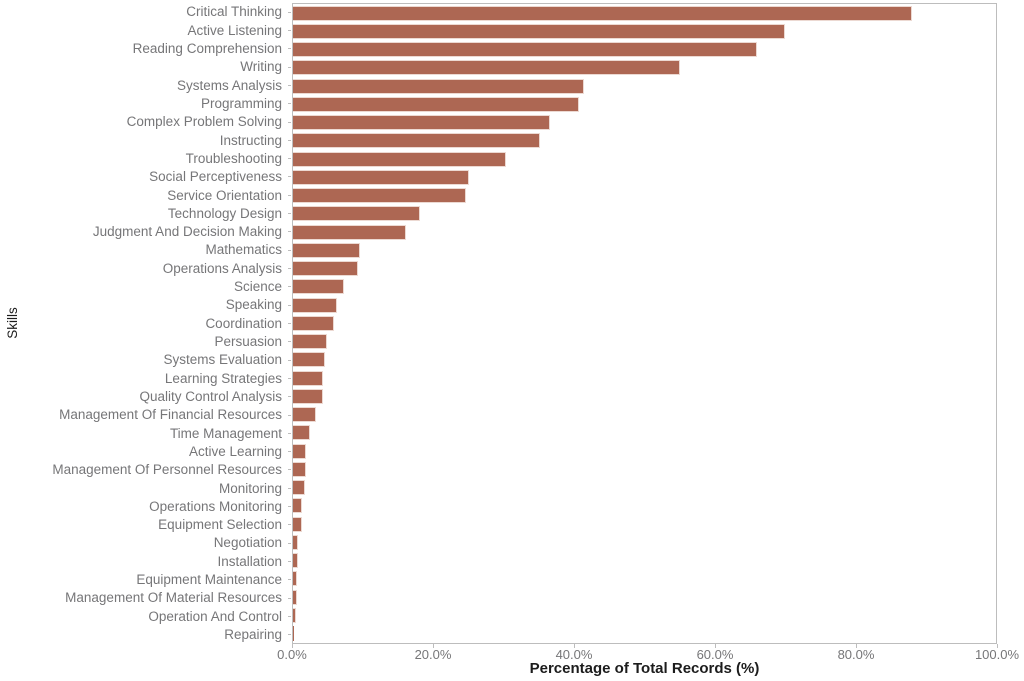 Image resolution: width=1024 pixels, height=681 pixels. I want to click on category-label-row: Systems Analysis, so click(145, 85).